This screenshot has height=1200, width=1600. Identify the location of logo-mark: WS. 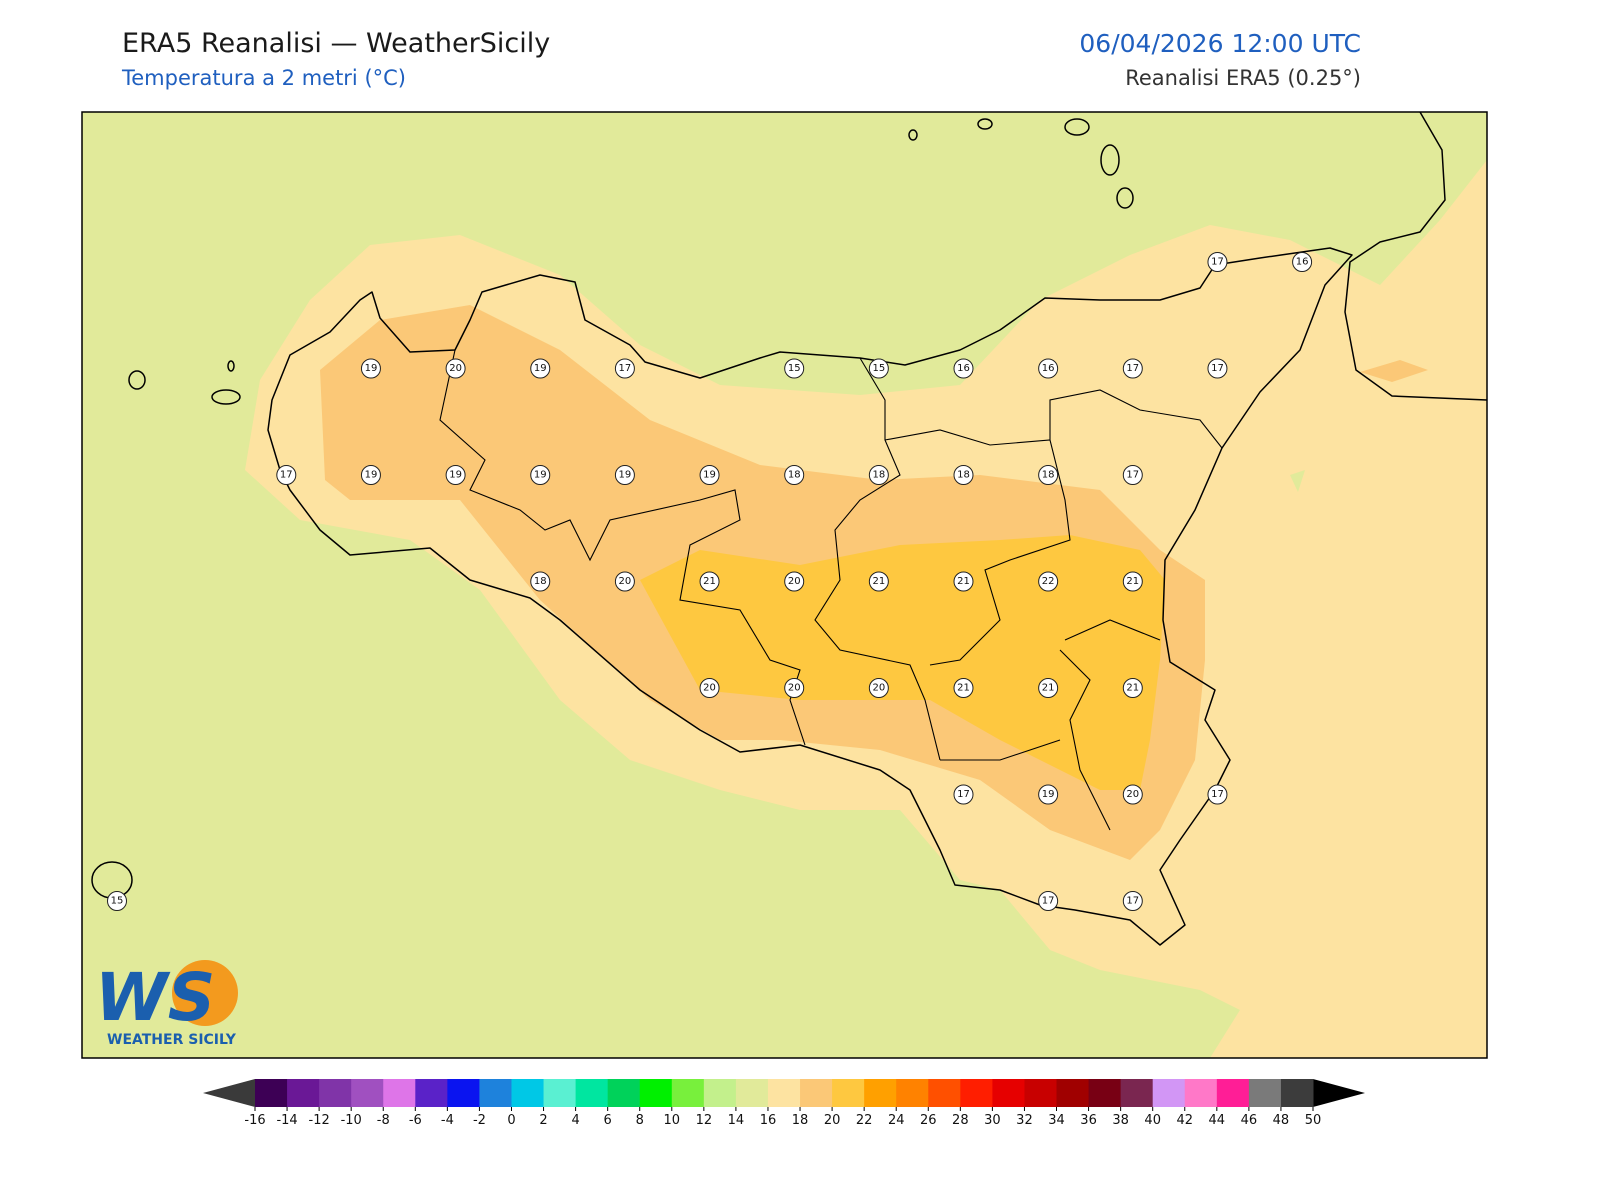
(155, 997).